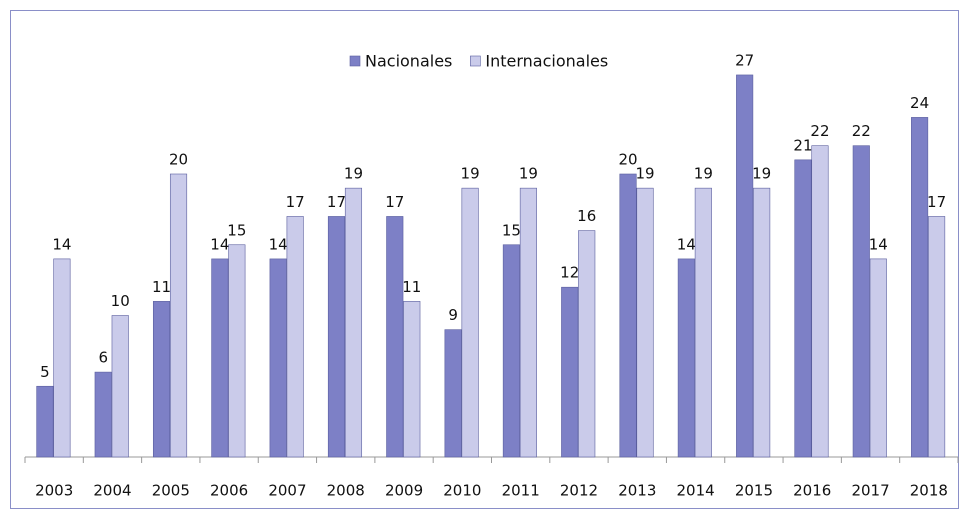 The image size is (960, 509). I want to click on x-tick-label: 2005, so click(171, 491).